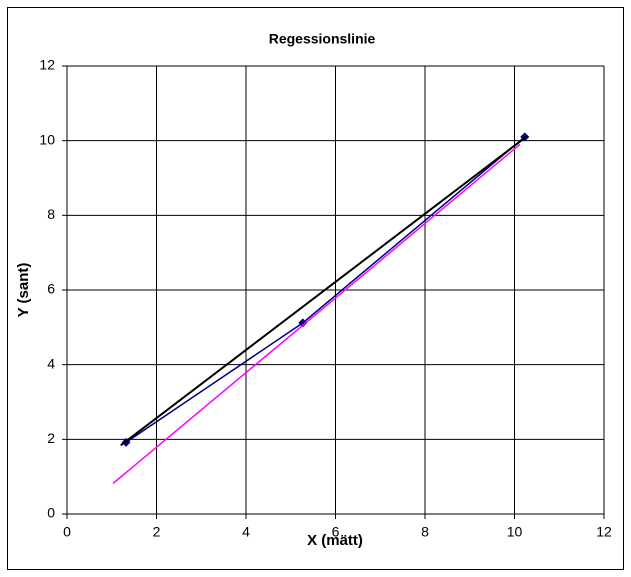  Describe the element at coordinates (51, 289) in the screenshot. I see `y-tick-label: 6` at that location.